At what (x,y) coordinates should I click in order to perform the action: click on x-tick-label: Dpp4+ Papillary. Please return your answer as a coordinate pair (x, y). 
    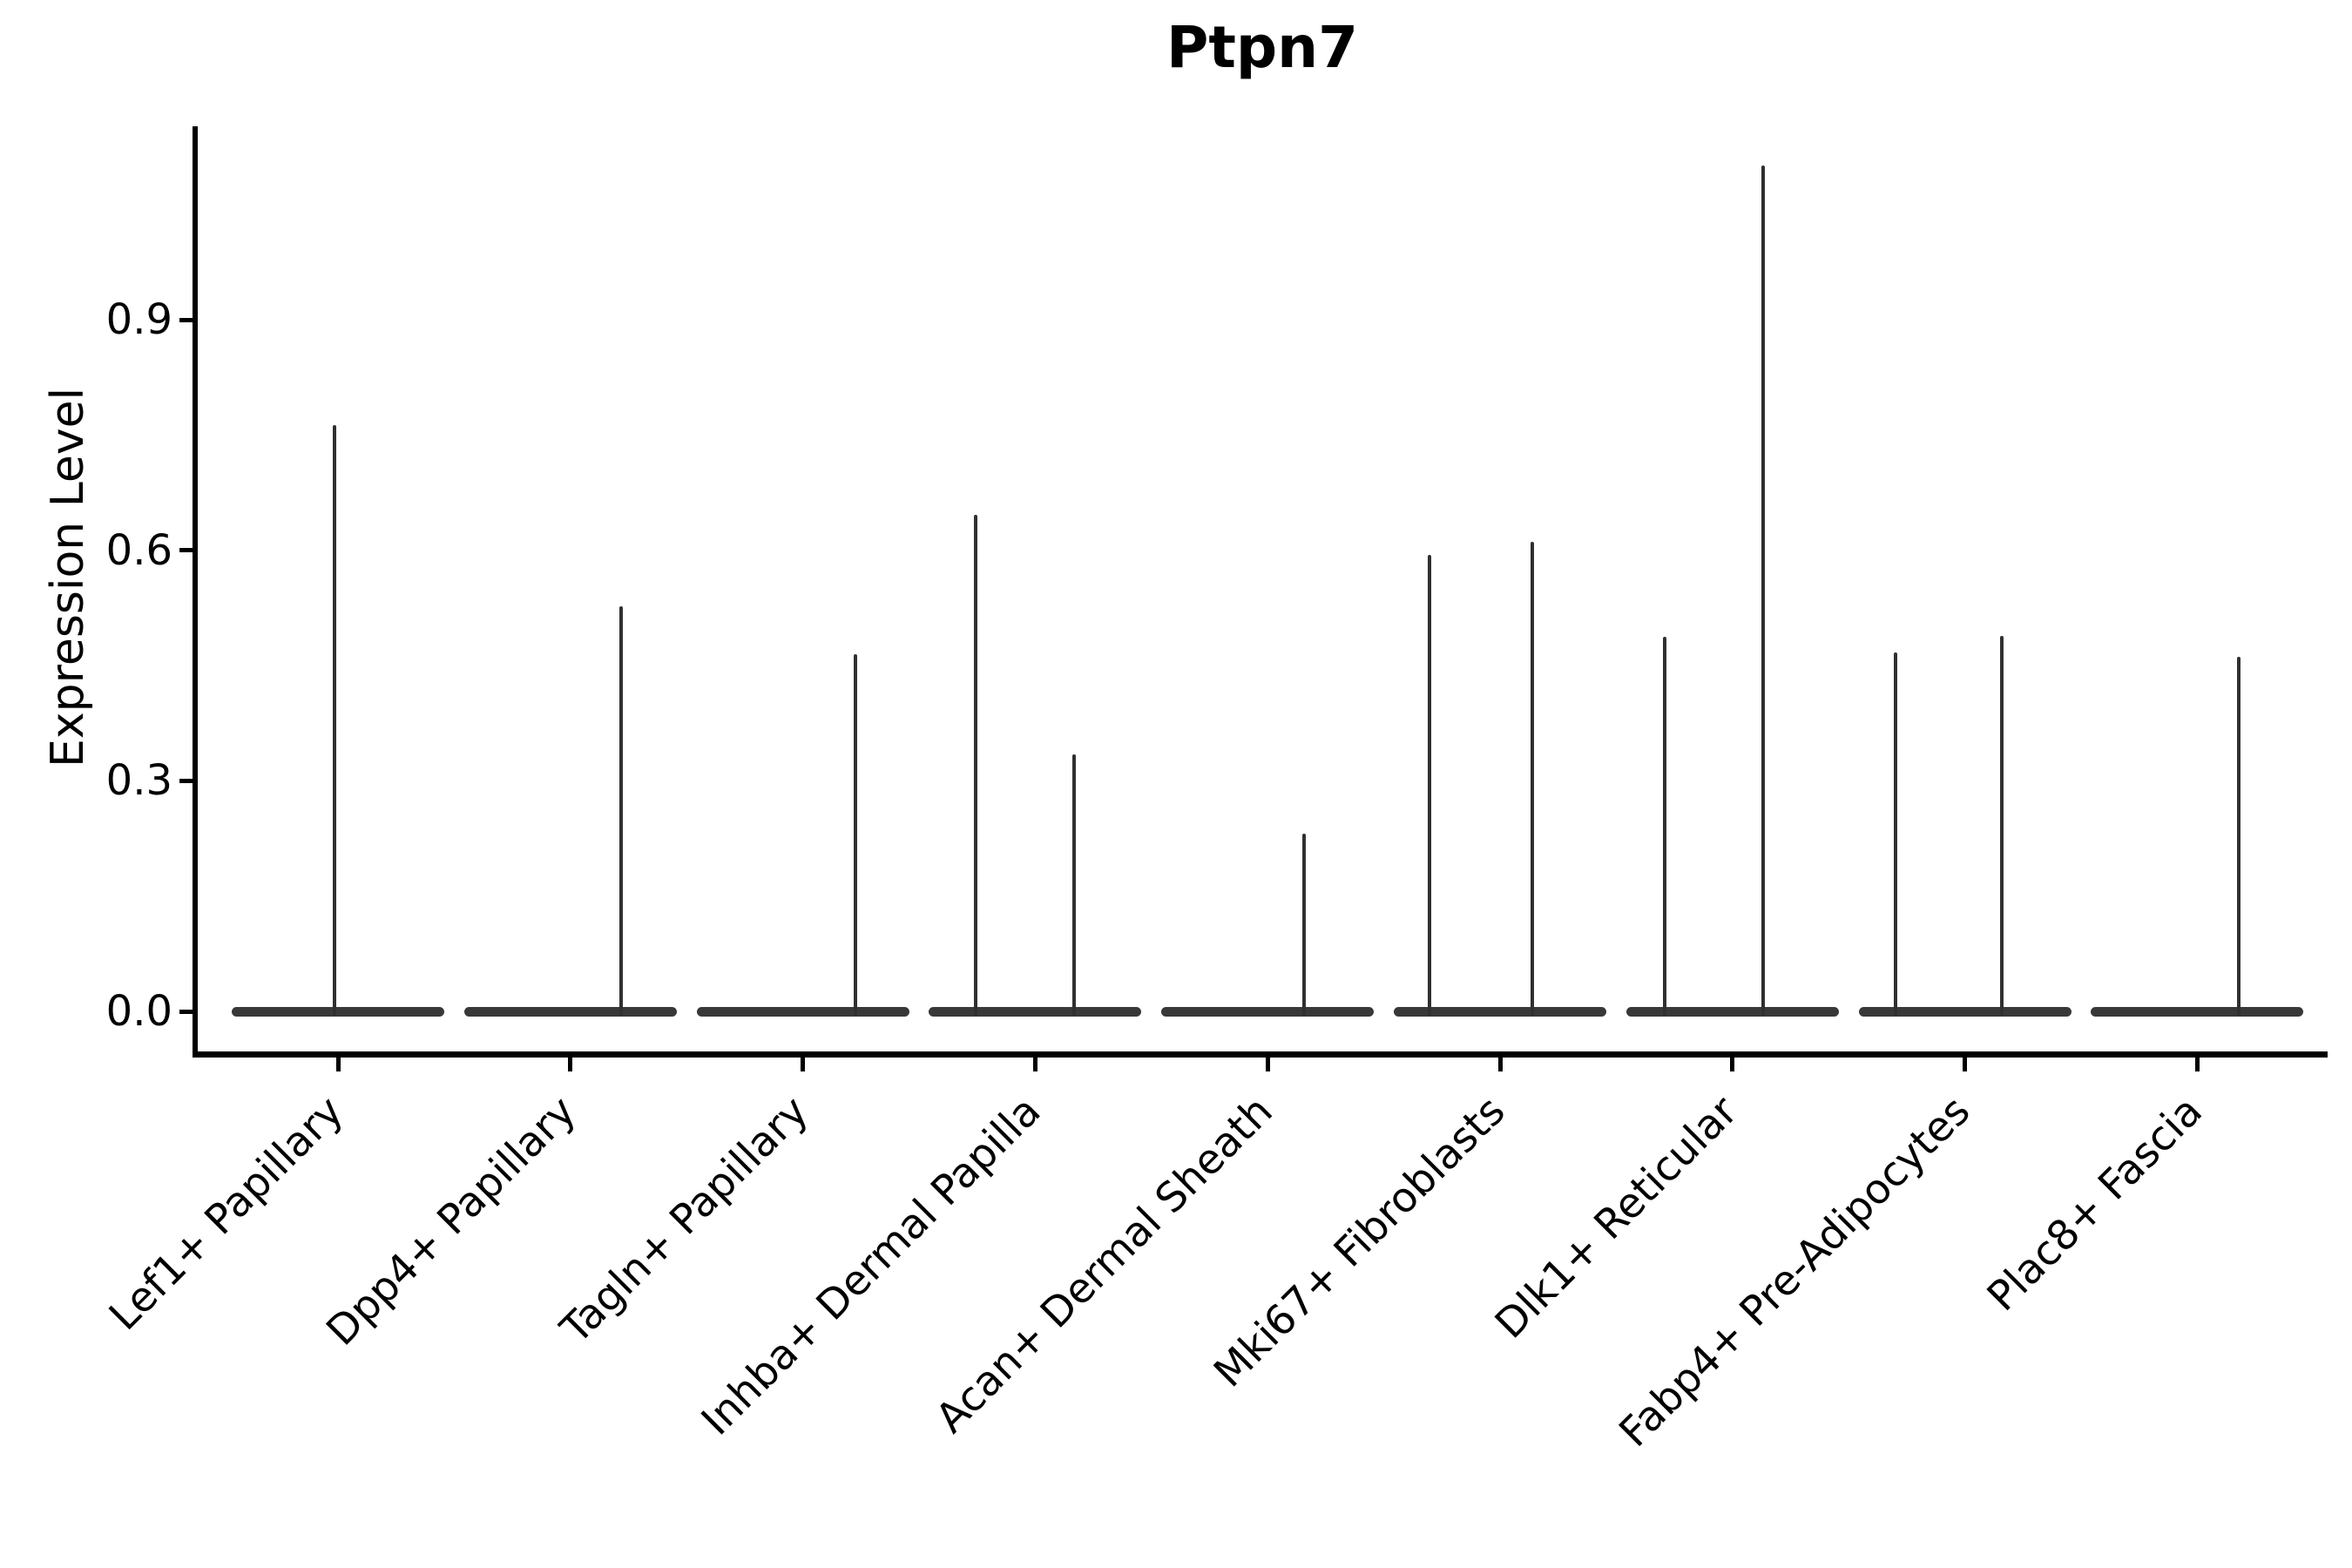
    Looking at the image, I should click on (451, 1221).